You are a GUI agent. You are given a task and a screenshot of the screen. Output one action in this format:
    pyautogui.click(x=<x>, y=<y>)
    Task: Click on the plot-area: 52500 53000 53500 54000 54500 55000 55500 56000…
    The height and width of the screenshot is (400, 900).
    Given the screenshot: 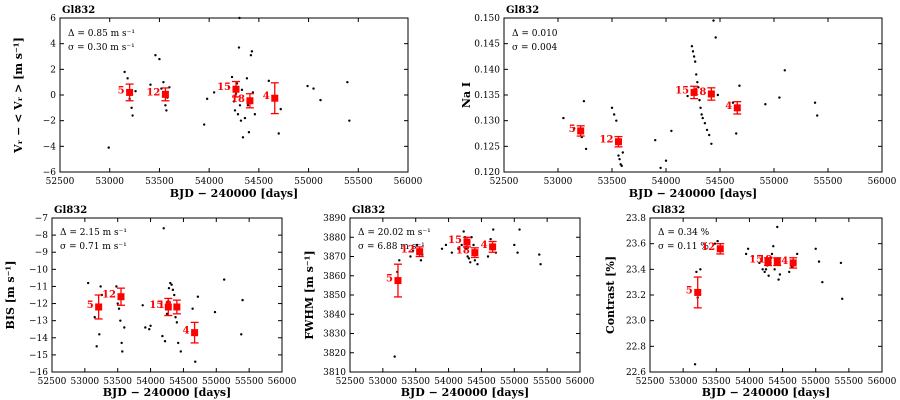 What is the action you would take?
    pyautogui.click(x=163, y=300)
    